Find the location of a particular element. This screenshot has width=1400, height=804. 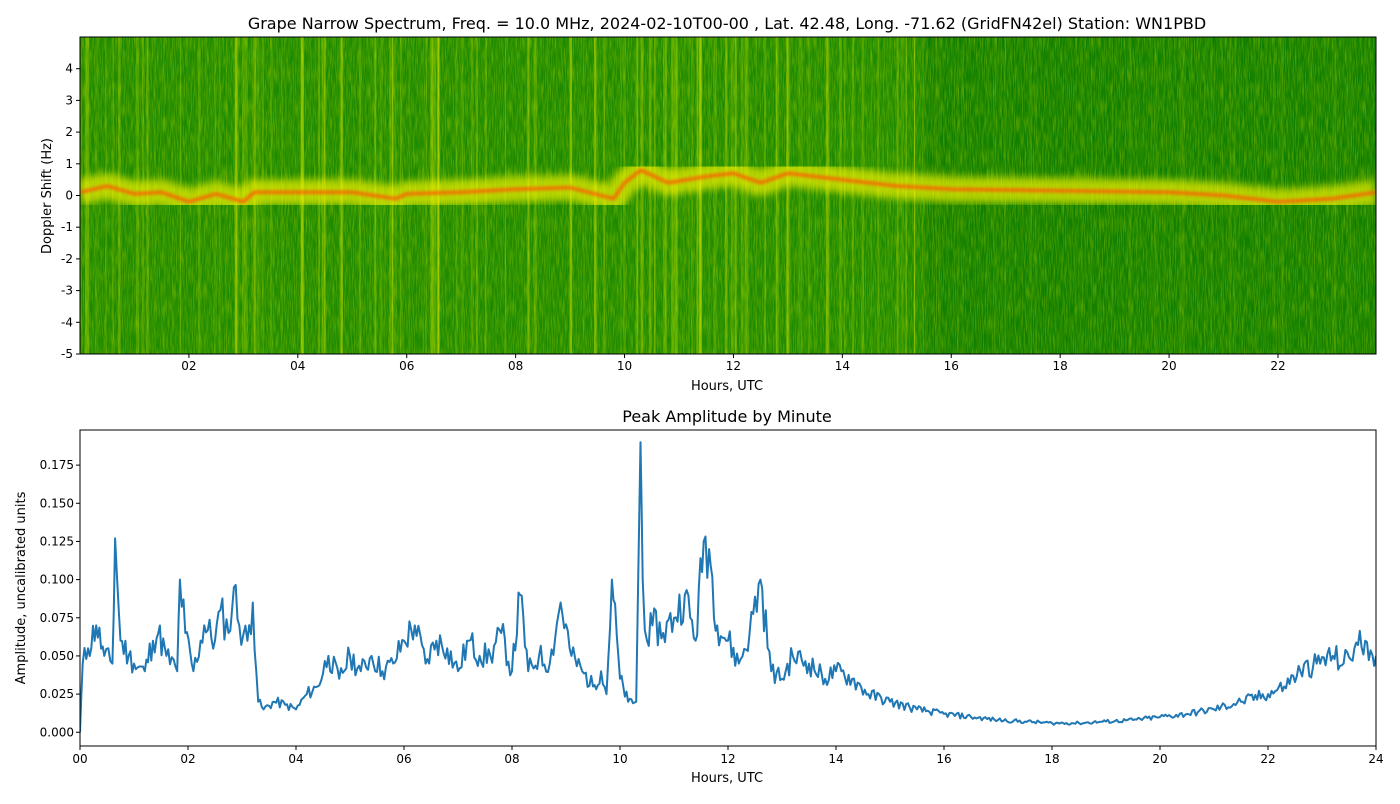

amplitude-y-label: Amplitude, uncalibrated units is located at coordinates (21, 587).